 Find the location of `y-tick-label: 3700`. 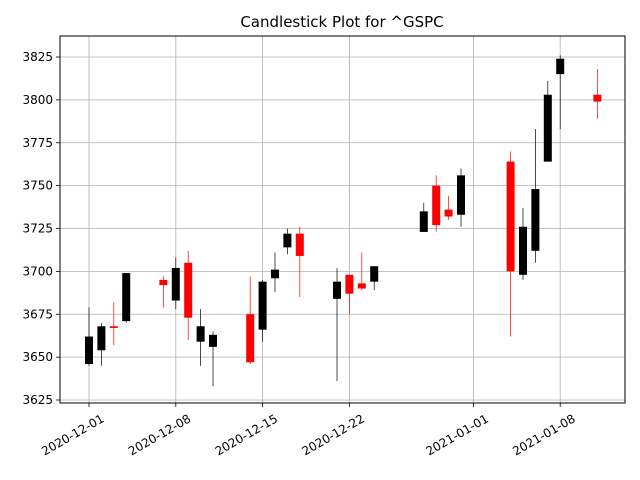

y-tick-label: 3700 is located at coordinates (37, 271).